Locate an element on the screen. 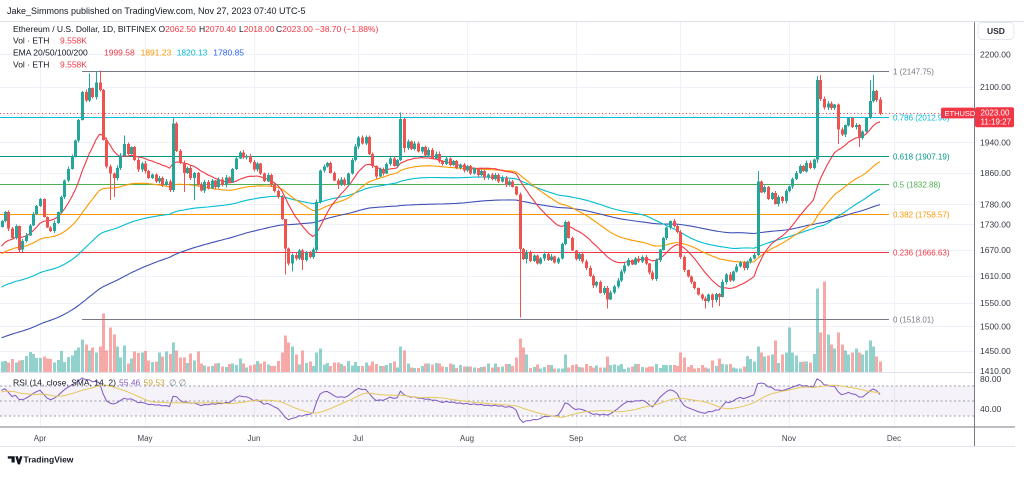 The height and width of the screenshot is (477, 1024). svg-text: 1860.00 is located at coordinates (995, 173).